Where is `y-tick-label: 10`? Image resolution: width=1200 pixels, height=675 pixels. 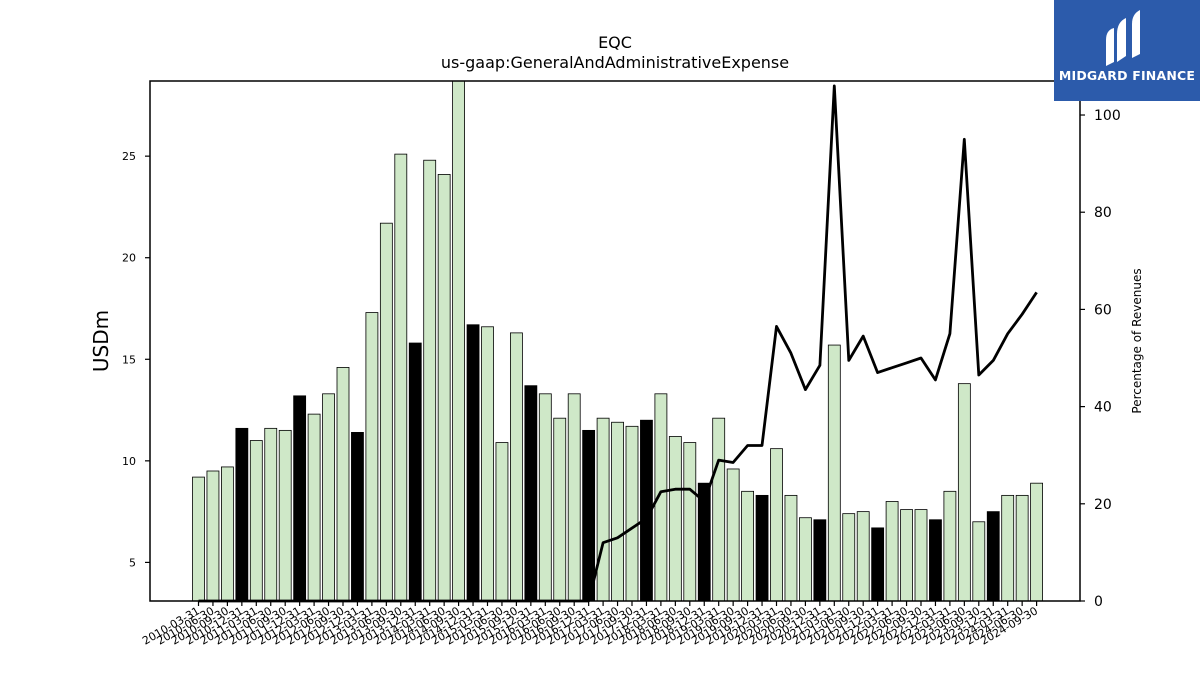
y-tick-label: 10 is located at coordinates (129, 461).